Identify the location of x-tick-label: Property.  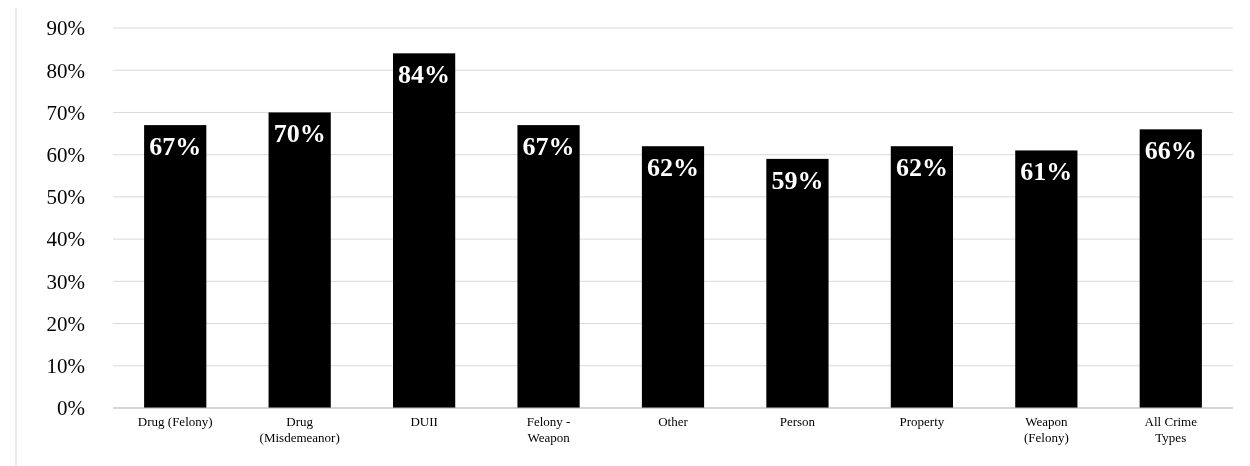
(922, 421).